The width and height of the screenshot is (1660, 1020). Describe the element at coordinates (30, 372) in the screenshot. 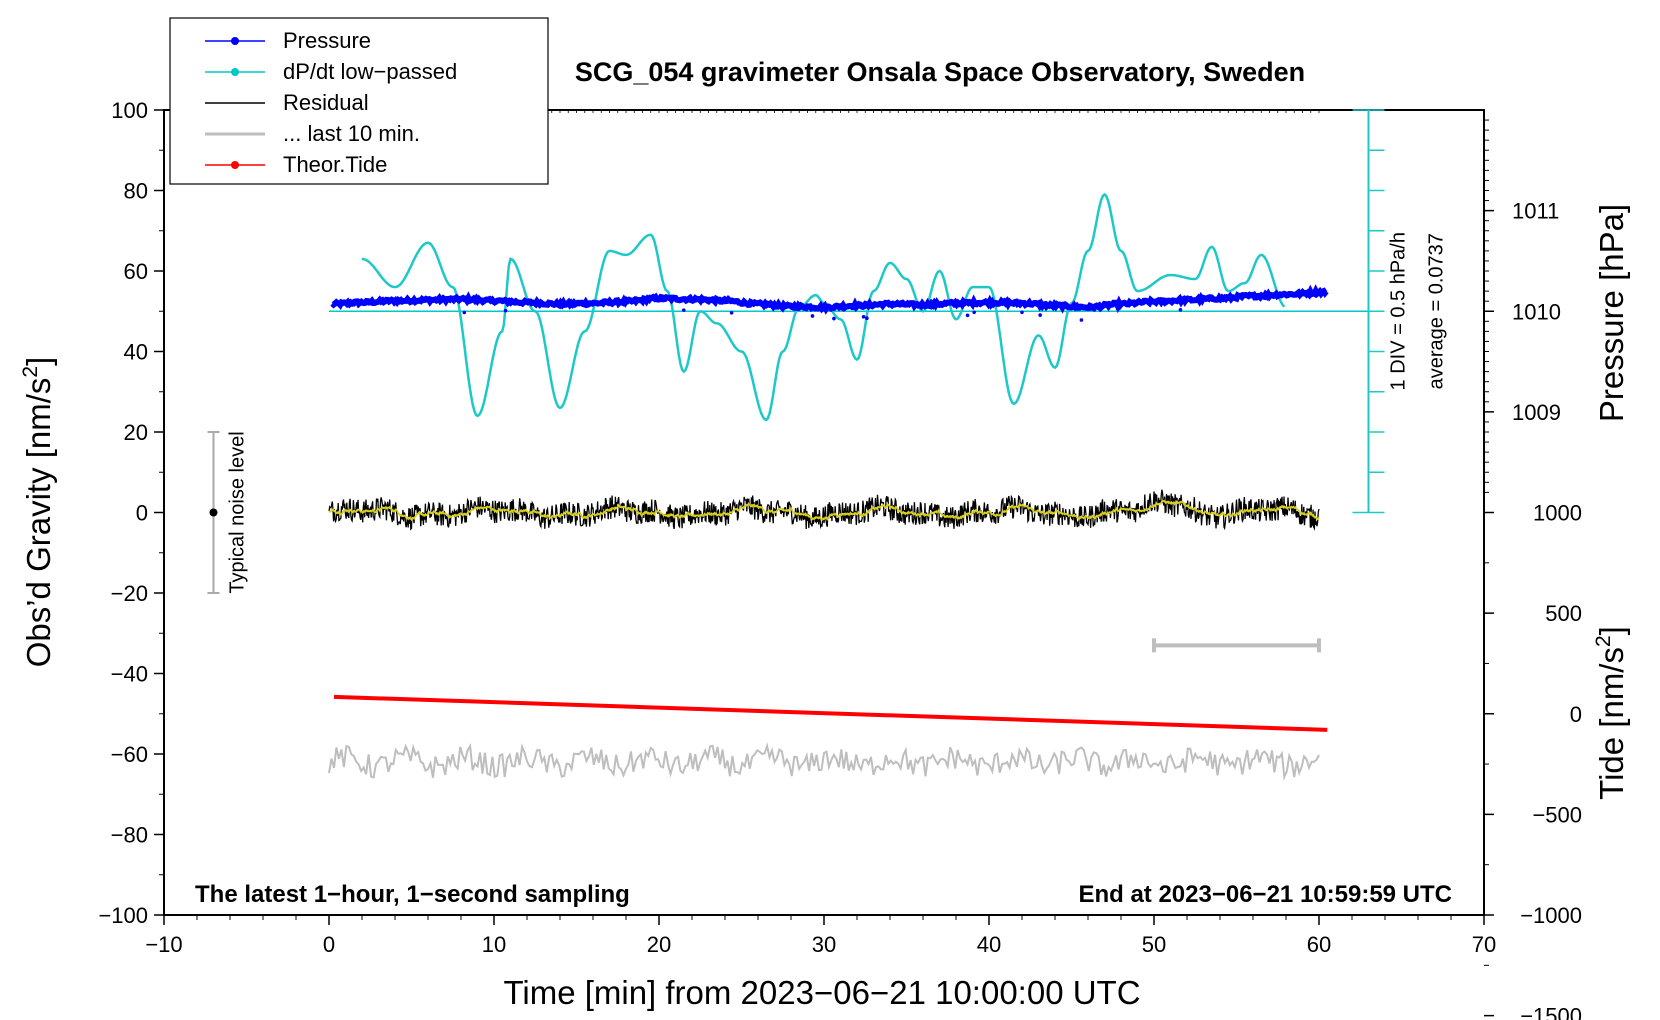

I see `y-title-sup: 2` at that location.